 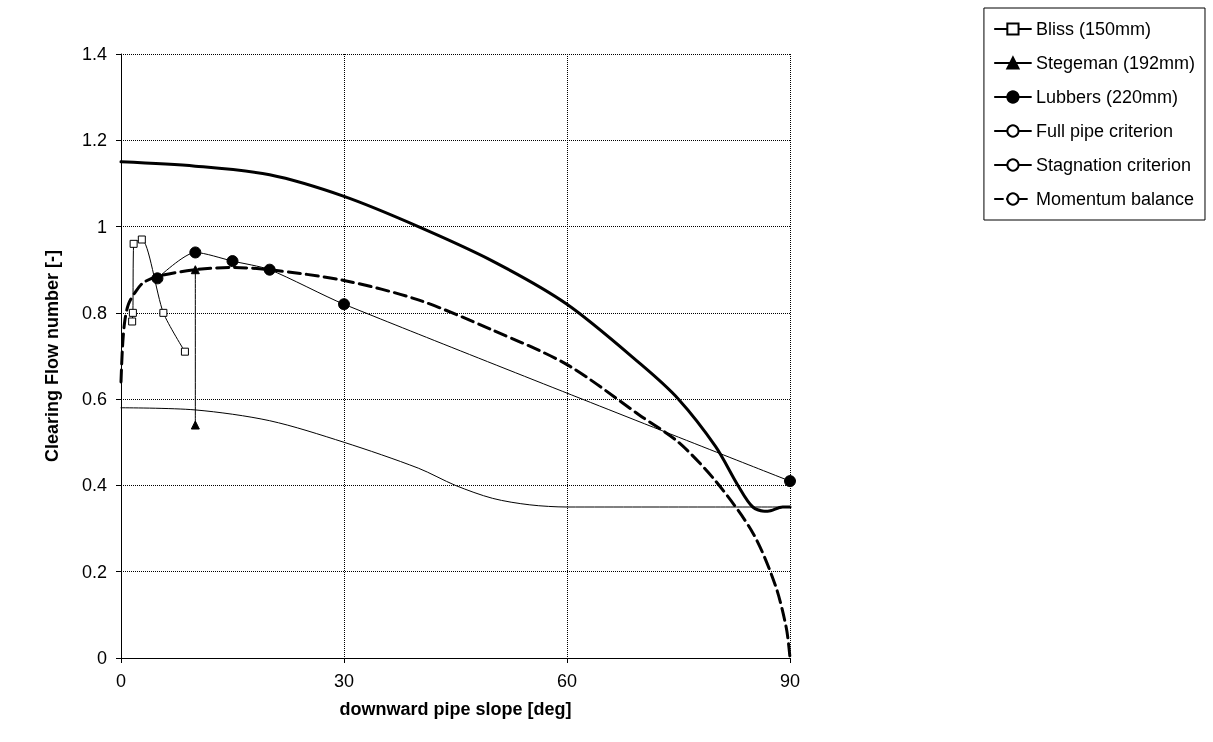 What do you see at coordinates (121, 681) in the screenshot?
I see `x-tick-label: 0` at bounding box center [121, 681].